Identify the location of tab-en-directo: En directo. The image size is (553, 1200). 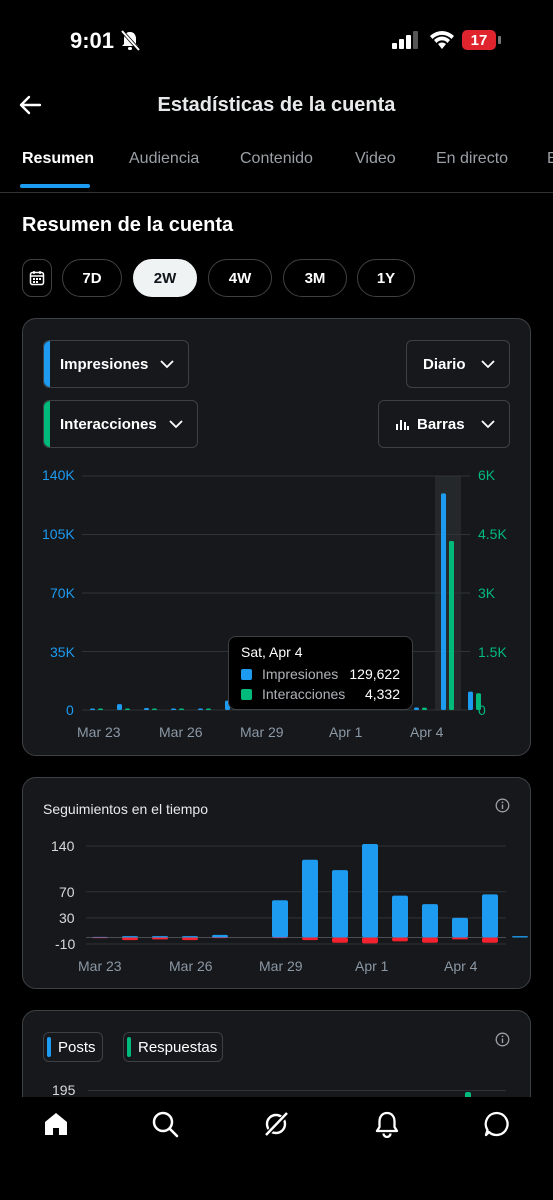
(472, 158).